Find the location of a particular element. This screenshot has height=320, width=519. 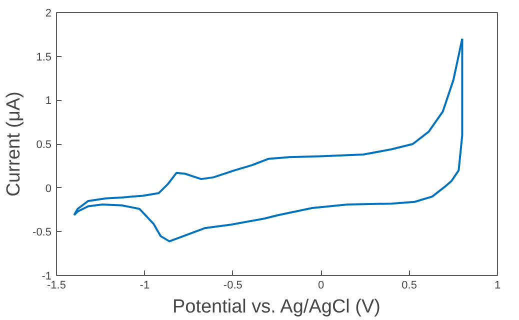

x-tick-label: -1 is located at coordinates (145, 286).